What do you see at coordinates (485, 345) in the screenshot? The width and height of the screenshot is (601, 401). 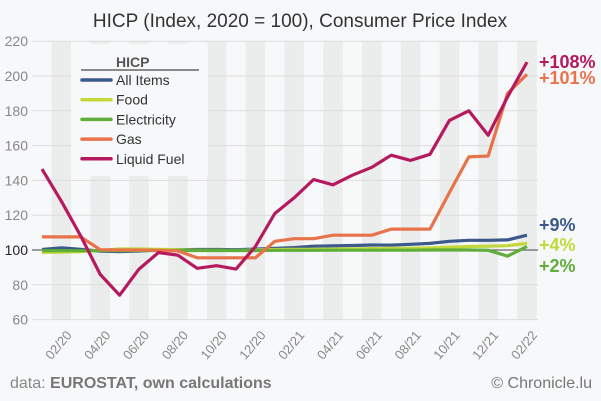 I see `x-tick-label: 12/21` at bounding box center [485, 345].